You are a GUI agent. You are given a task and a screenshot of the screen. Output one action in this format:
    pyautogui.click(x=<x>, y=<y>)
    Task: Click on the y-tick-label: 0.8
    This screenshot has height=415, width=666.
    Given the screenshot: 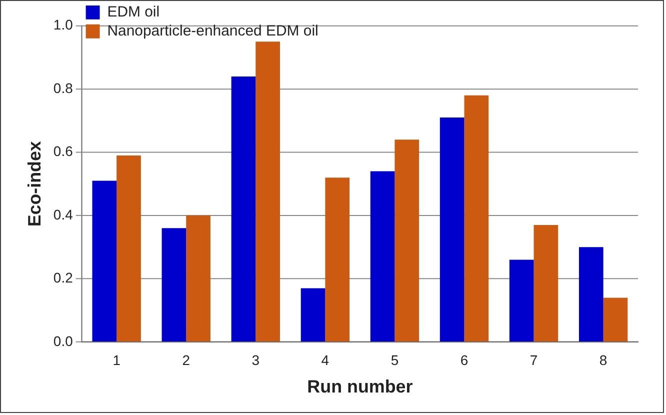 What is the action you would take?
    pyautogui.click(x=63, y=88)
    